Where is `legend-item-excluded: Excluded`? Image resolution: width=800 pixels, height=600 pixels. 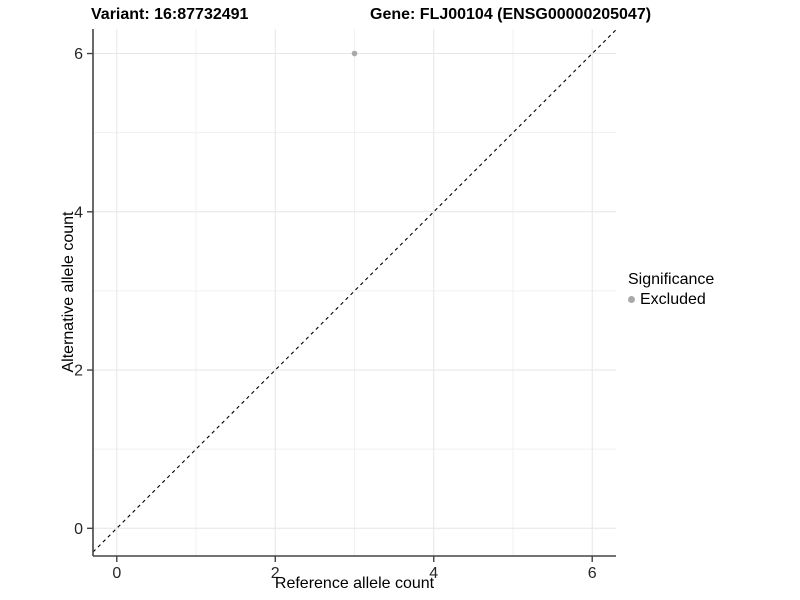 legend-item-excluded: Excluded is located at coordinates (671, 299).